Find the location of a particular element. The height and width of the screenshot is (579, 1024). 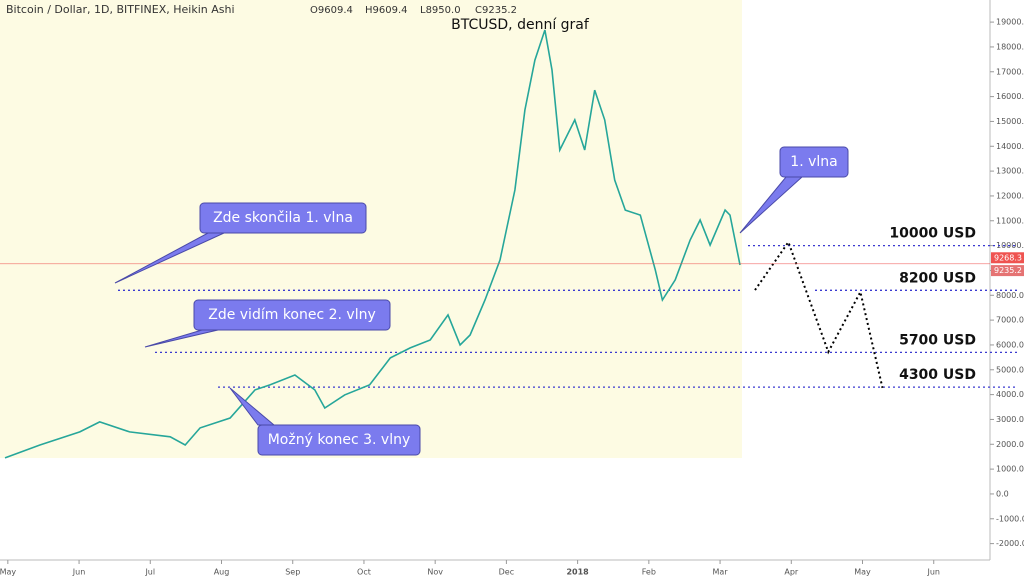

price-tag-label: 9235.2 is located at coordinates (1008, 270).